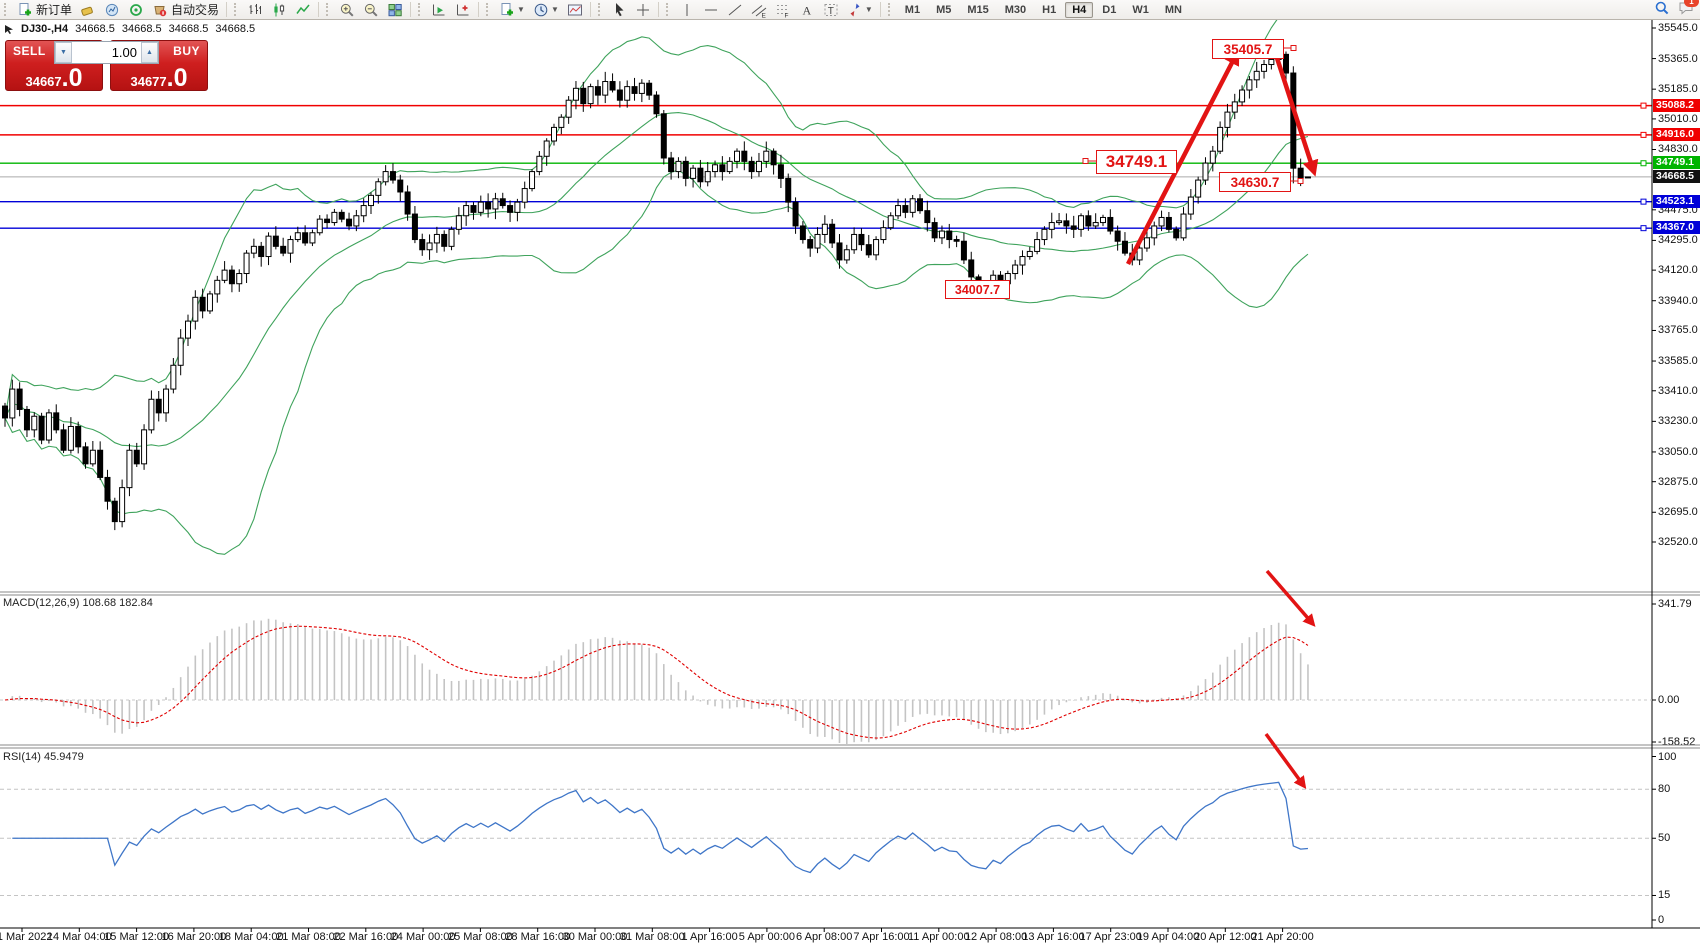 Image resolution: width=1700 pixels, height=943 pixels. I want to click on cursor-button, so click(619, 9).